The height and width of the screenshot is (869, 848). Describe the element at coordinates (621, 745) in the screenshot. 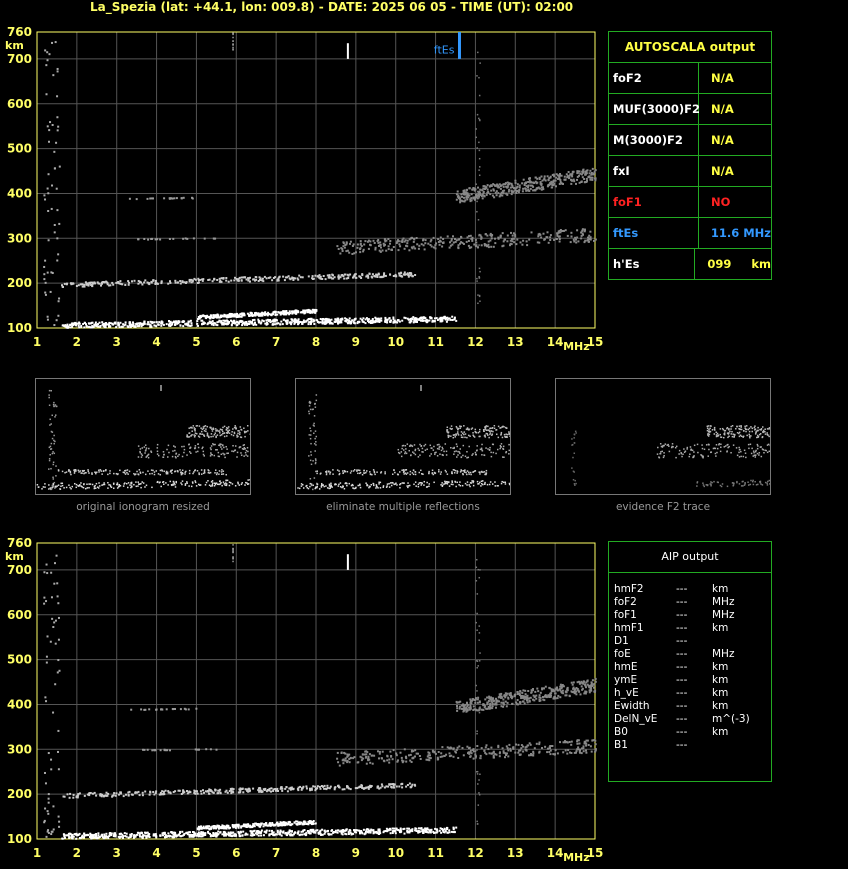

I see `aip-k: B1` at that location.